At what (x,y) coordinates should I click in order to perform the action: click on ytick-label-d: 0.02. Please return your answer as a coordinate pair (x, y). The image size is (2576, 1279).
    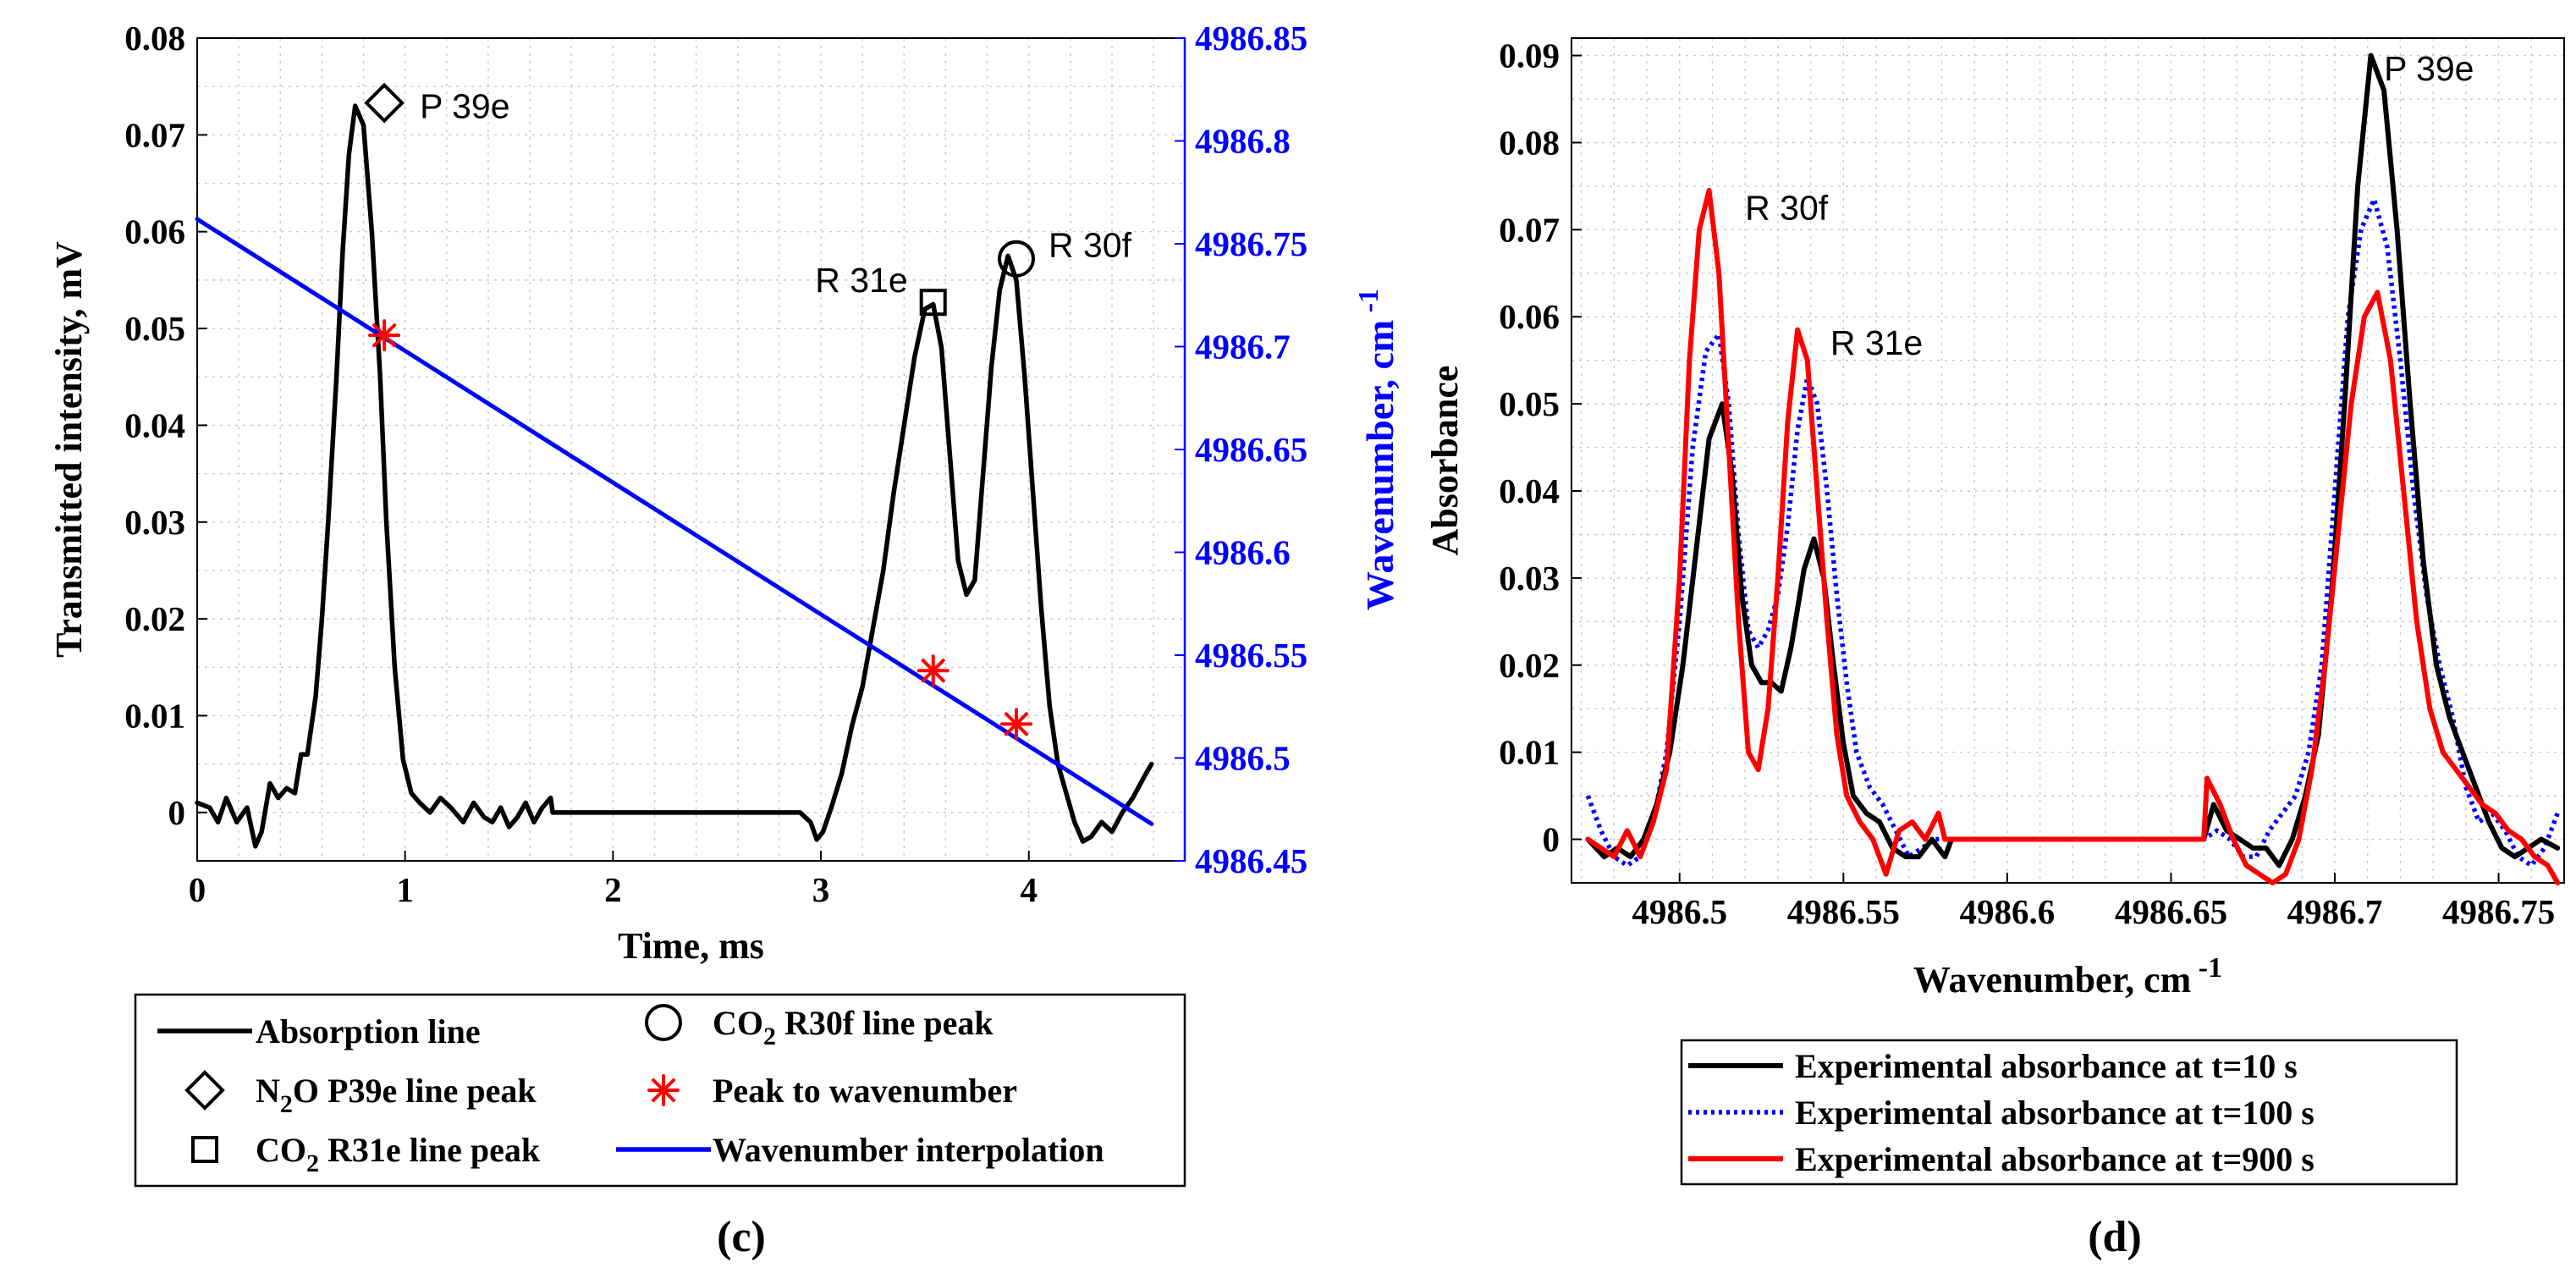
    Looking at the image, I should click on (1529, 665).